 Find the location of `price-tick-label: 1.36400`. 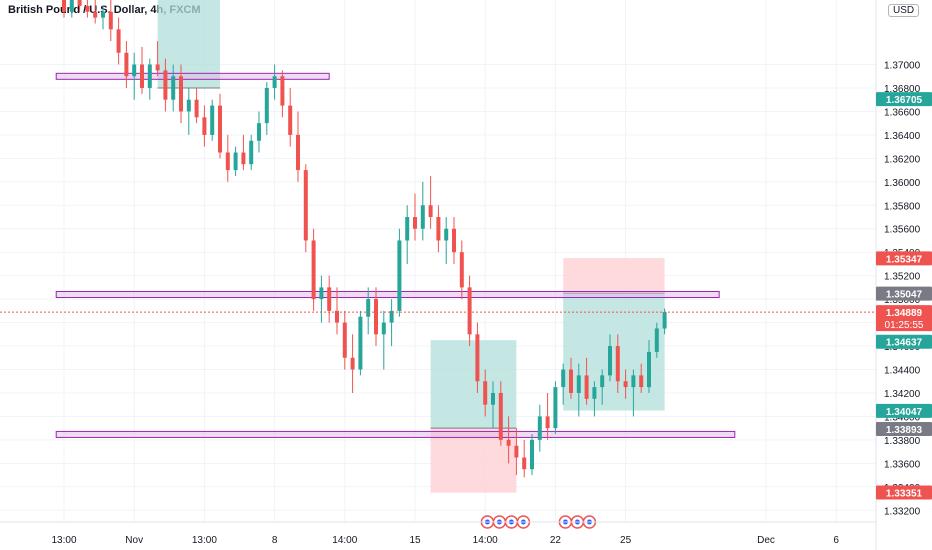

price-tick-label: 1.36400 is located at coordinates (902, 136).